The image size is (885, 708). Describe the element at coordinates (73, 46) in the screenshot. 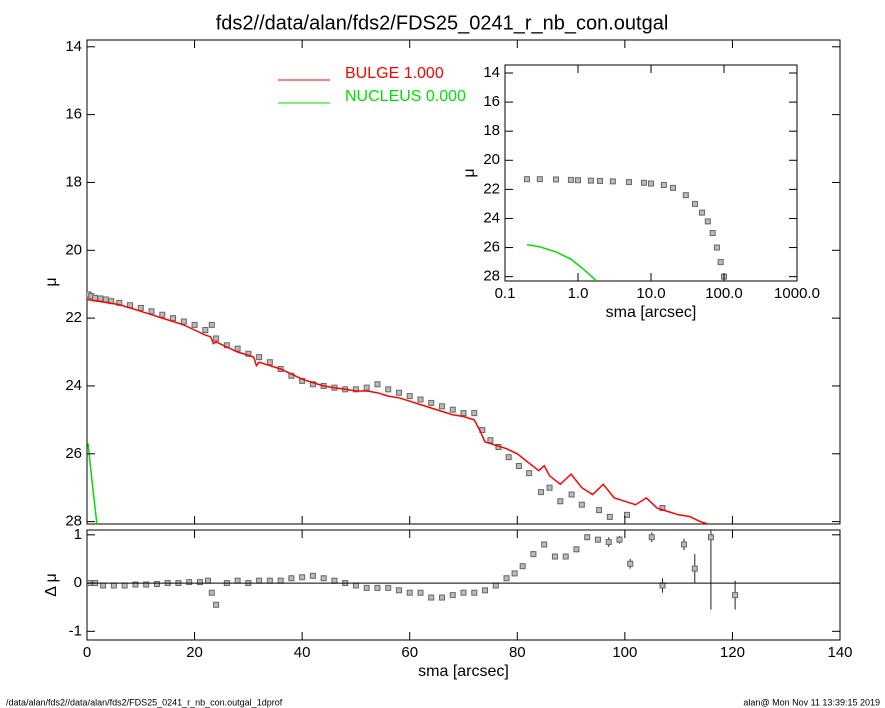

I see `y-tick-label: 14` at that location.